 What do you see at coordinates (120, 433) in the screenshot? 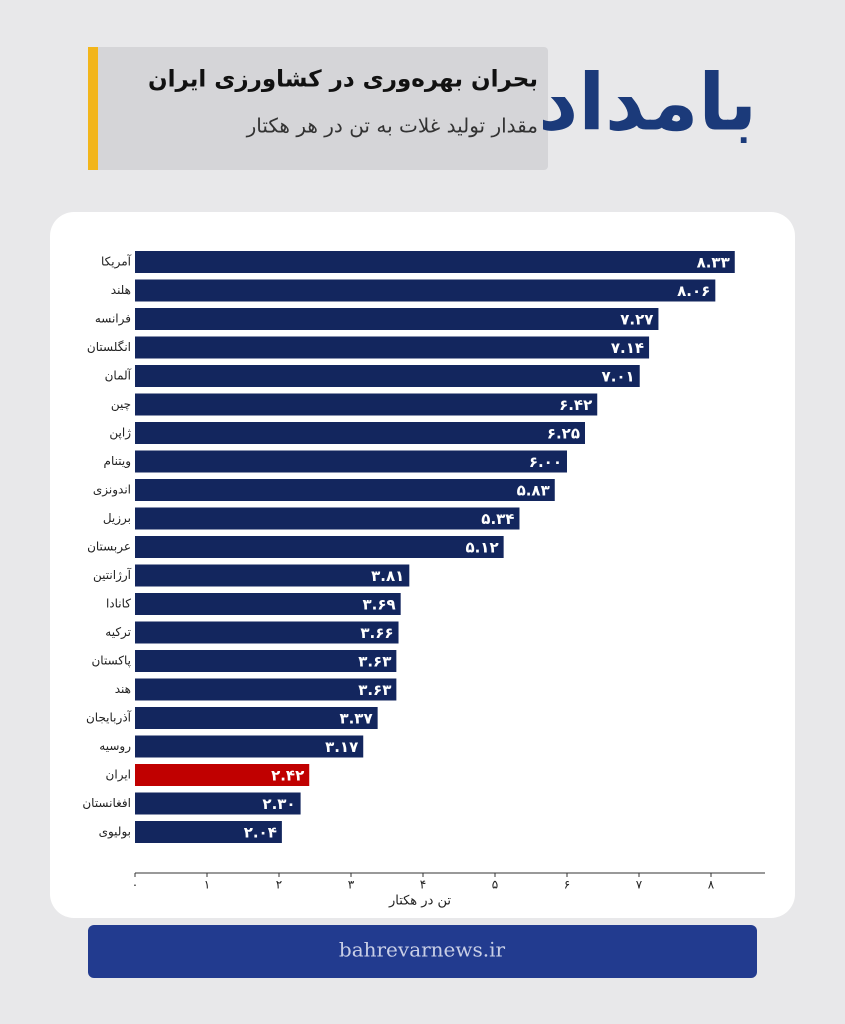
I see `y-tick-label: ژاپن` at bounding box center [120, 433].